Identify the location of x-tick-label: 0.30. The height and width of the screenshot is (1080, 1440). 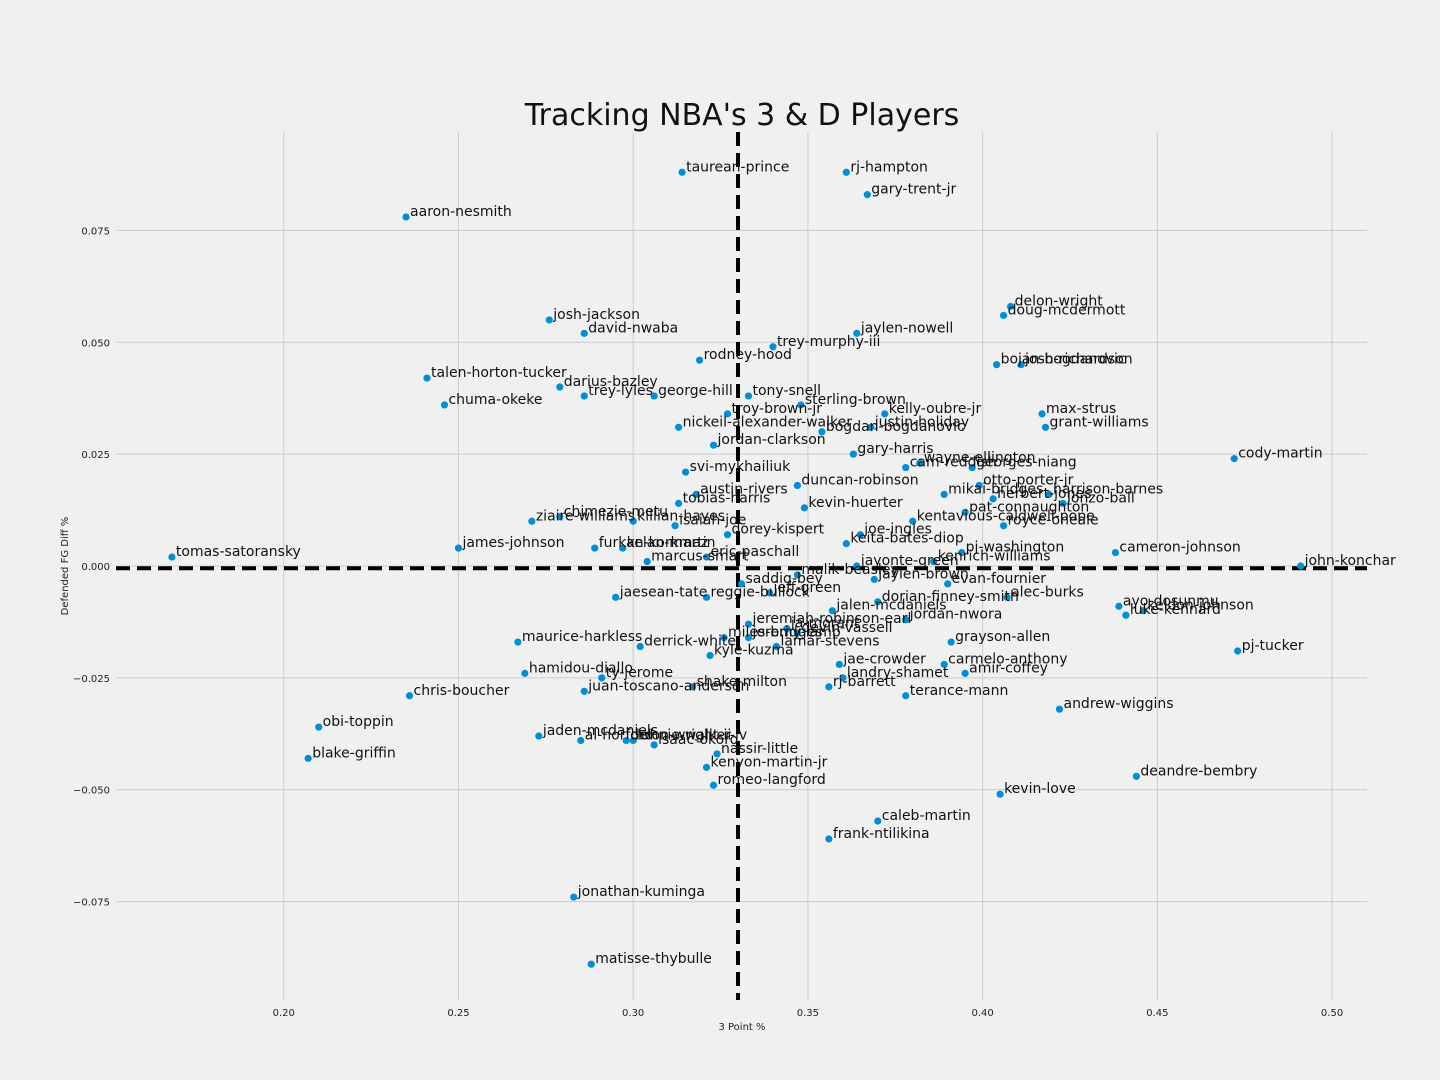
(633, 1013).